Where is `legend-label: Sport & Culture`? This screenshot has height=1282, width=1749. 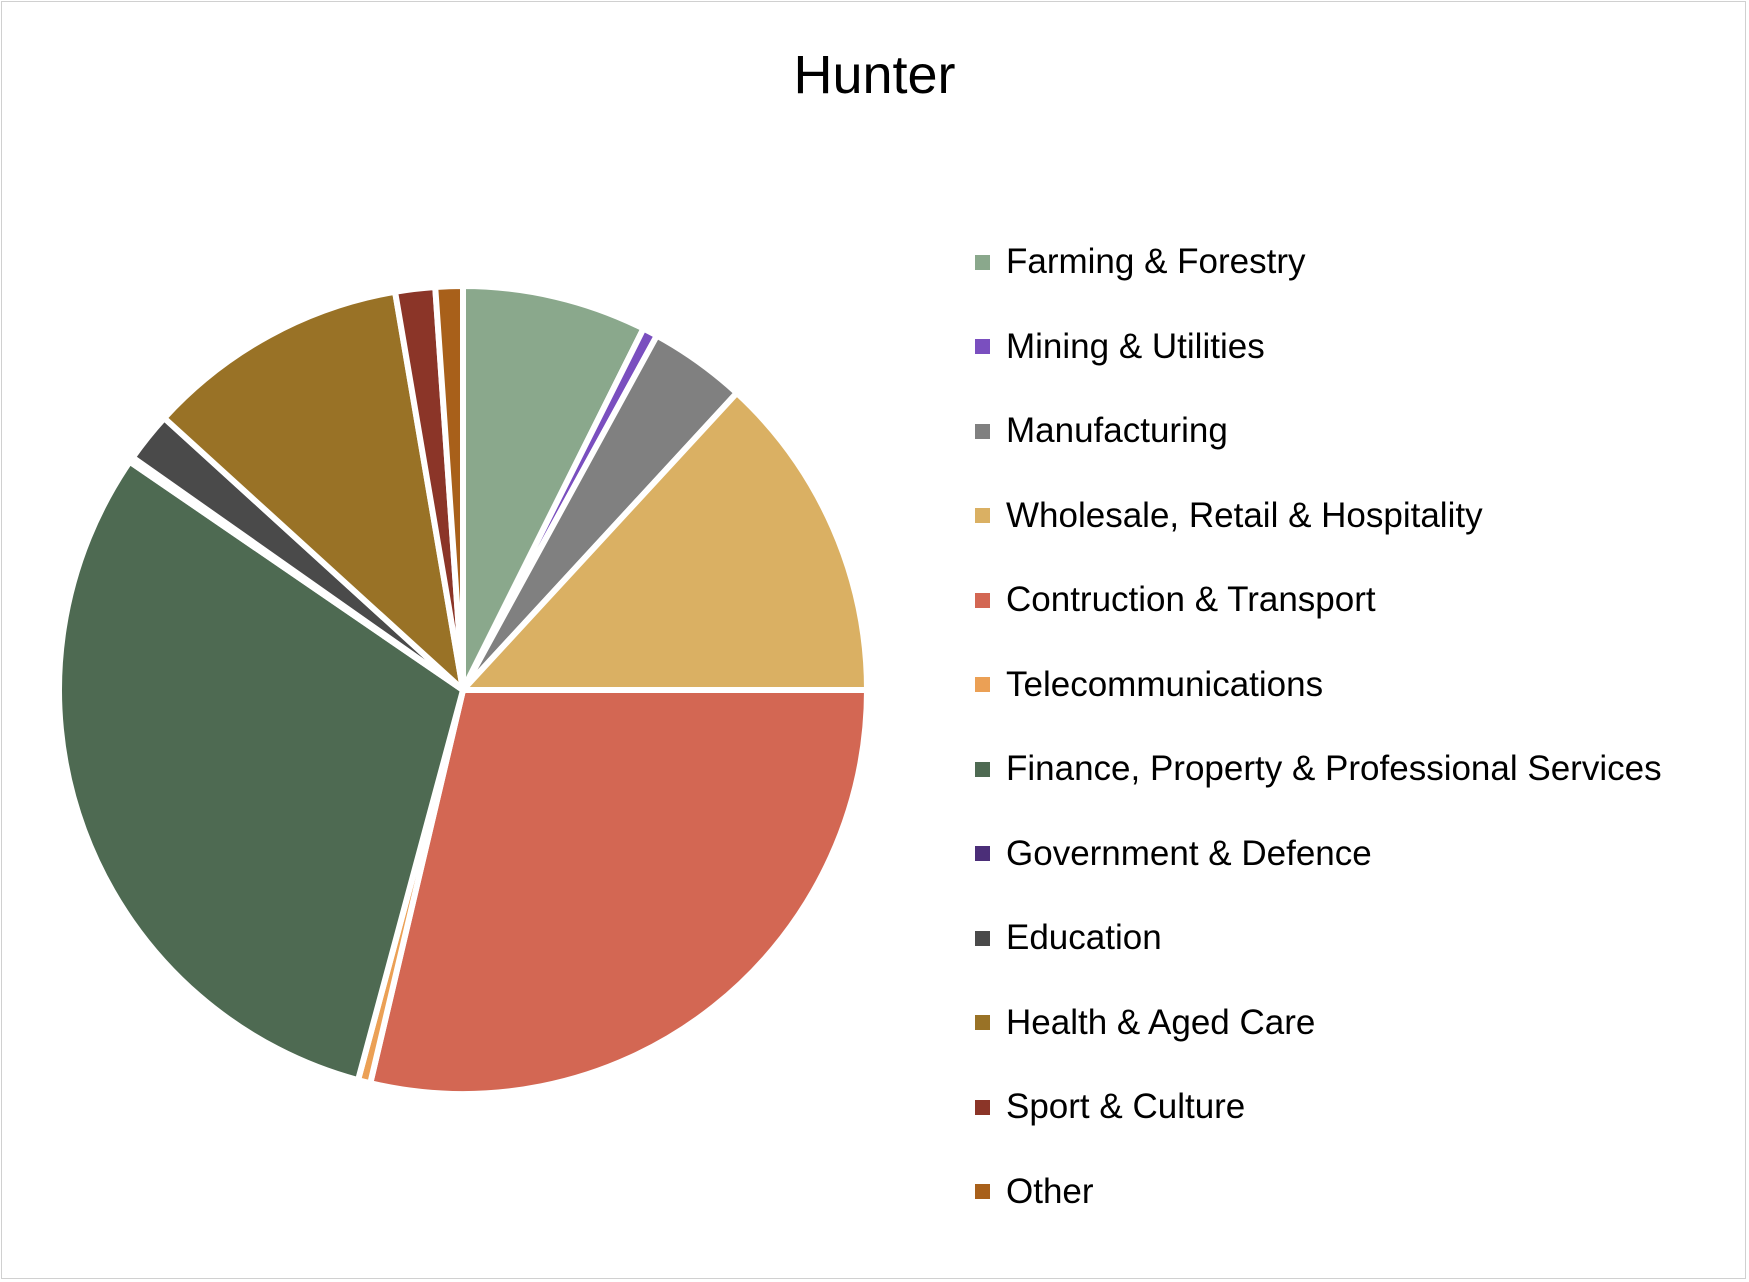
legend-label: Sport & Culture is located at coordinates (1126, 1107).